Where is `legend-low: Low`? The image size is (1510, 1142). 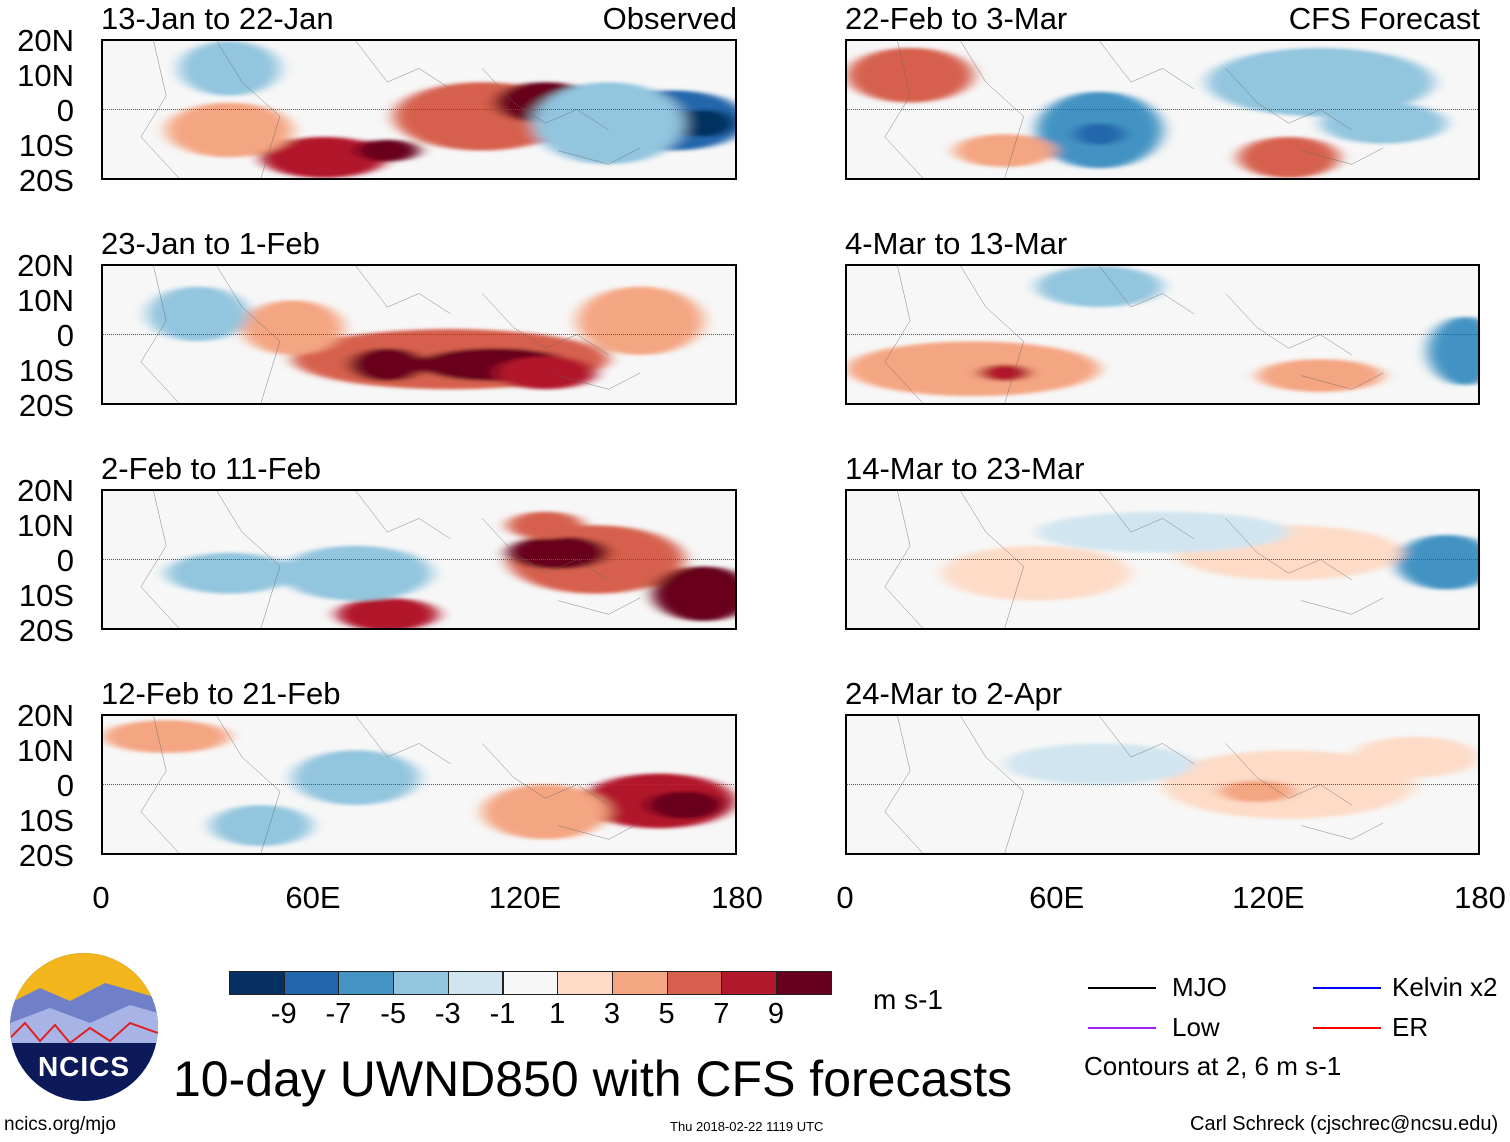
legend-low: Low is located at coordinates (1196, 1027).